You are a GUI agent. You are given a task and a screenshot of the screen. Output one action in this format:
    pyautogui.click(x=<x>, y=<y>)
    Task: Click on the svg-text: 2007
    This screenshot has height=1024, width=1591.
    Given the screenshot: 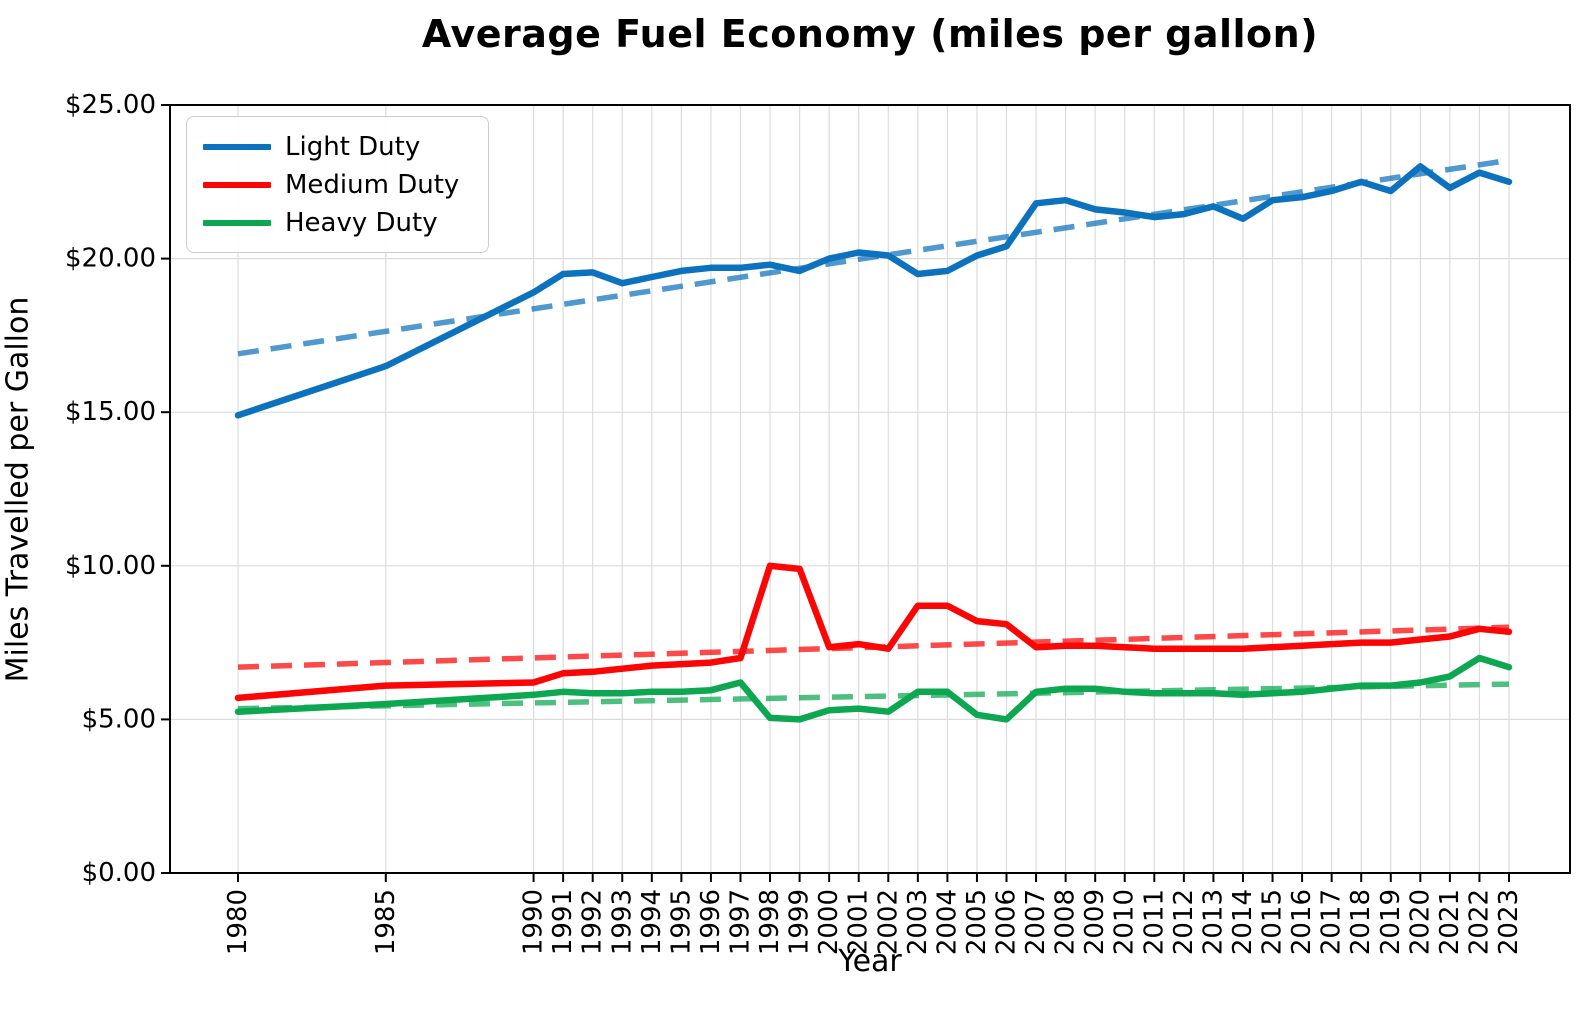 What is the action you would take?
    pyautogui.click(x=1036, y=922)
    